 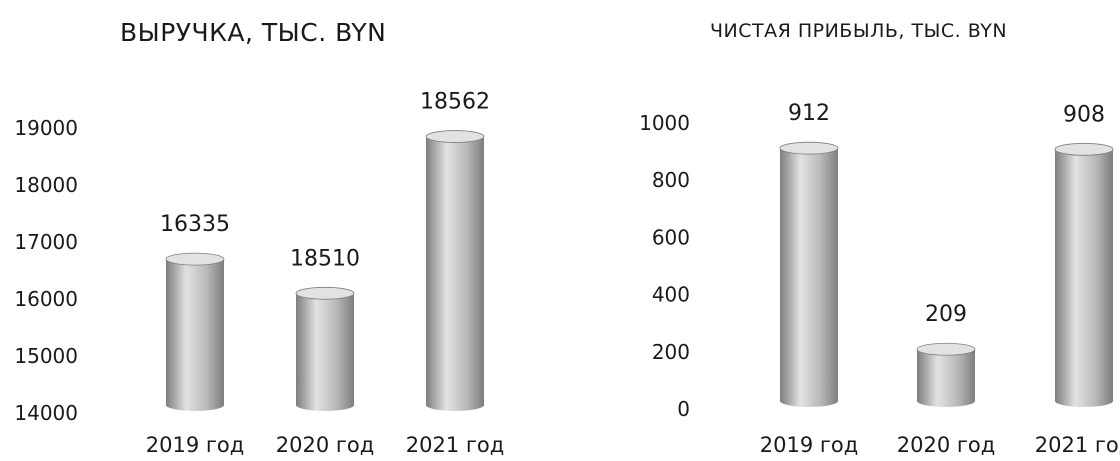 I want to click on y-tick-label: 200, so click(x=671, y=352).